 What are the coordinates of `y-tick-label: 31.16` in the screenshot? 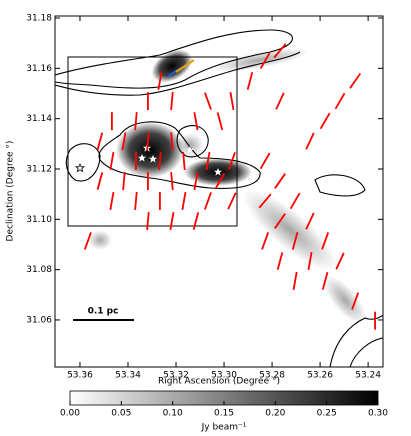 It's located at (39, 69).